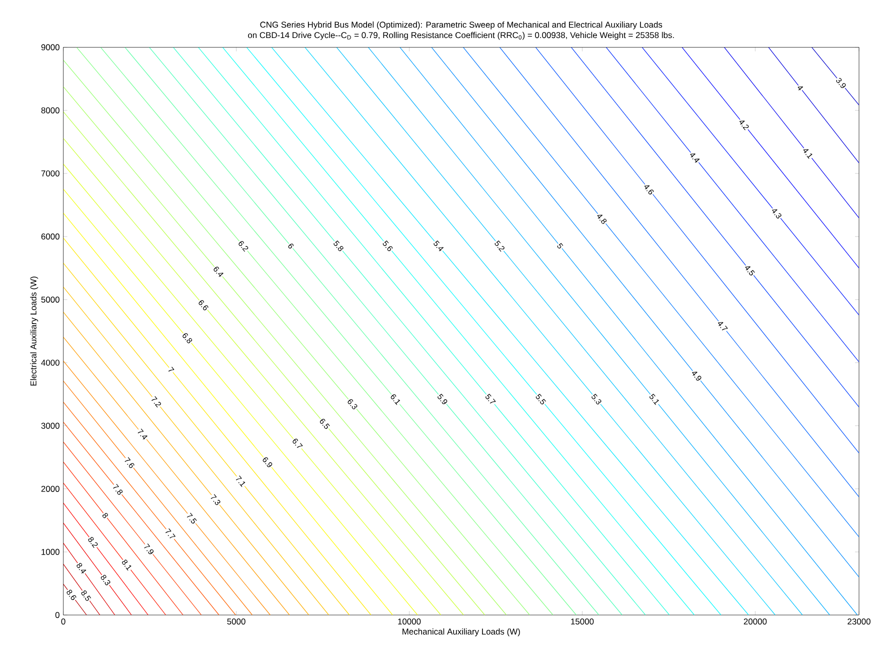 The height and width of the screenshot is (655, 881). What do you see at coordinates (50, 47) in the screenshot?
I see `y-tick-label: 9000` at bounding box center [50, 47].